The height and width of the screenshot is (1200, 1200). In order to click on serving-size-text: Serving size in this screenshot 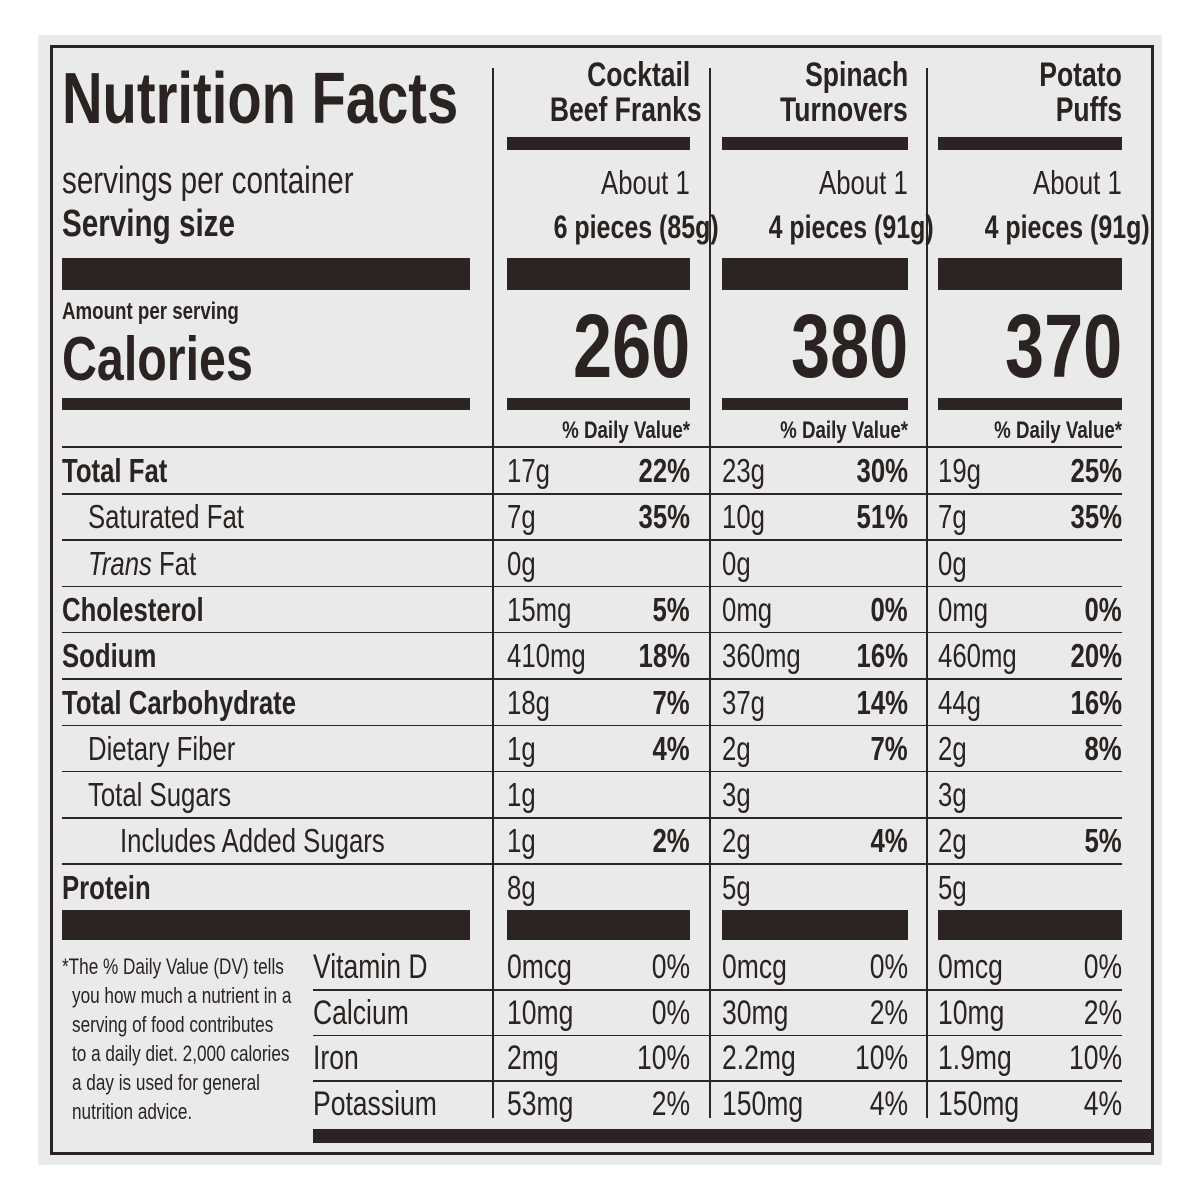, I will do `click(148, 224)`.